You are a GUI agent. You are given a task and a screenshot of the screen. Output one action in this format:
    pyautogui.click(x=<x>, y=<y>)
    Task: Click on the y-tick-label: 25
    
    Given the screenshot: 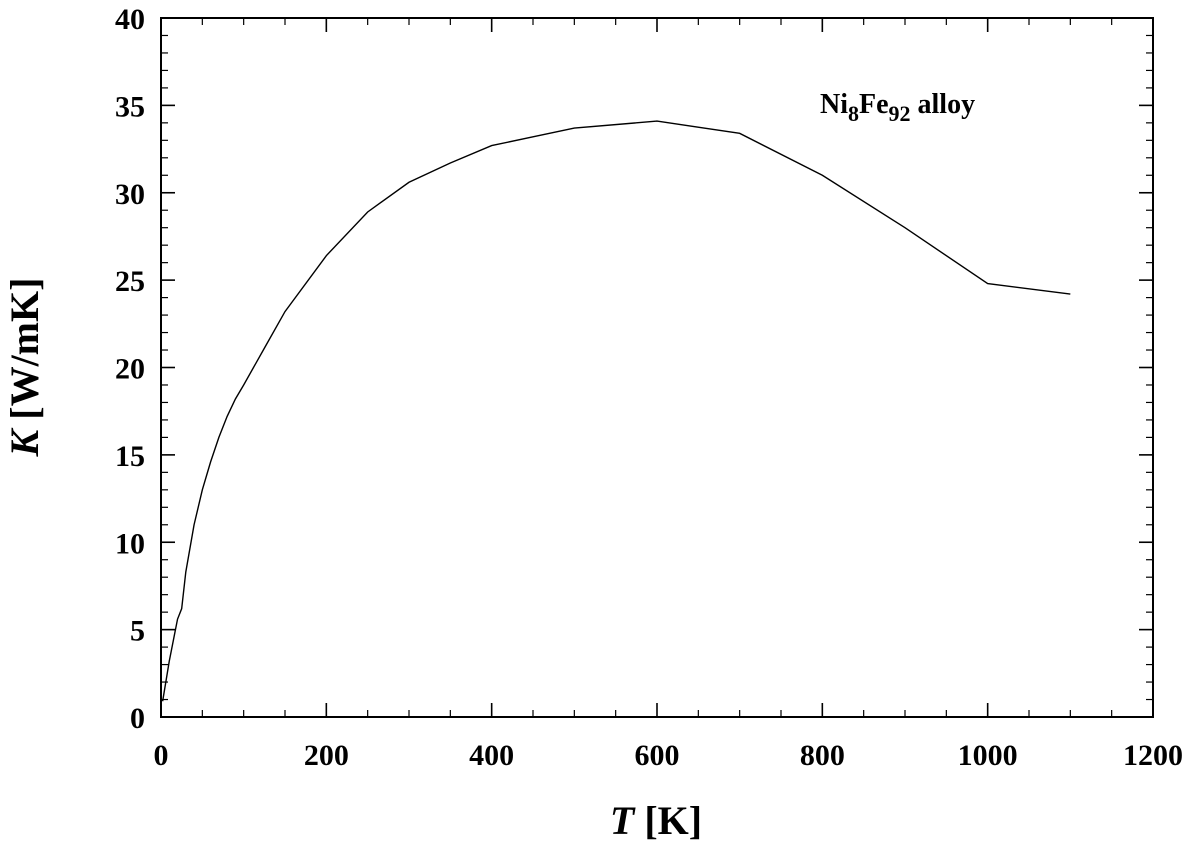 What is the action you would take?
    pyautogui.click(x=130, y=281)
    